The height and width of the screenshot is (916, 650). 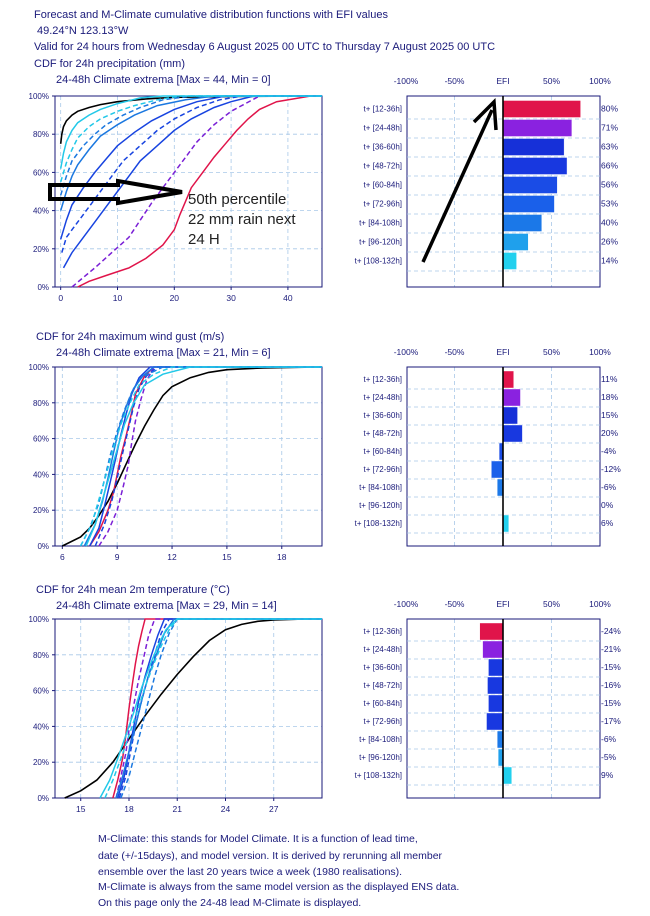 What do you see at coordinates (129, 809) in the screenshot?
I see `temp-cdf-xtick-label: 18` at bounding box center [129, 809].